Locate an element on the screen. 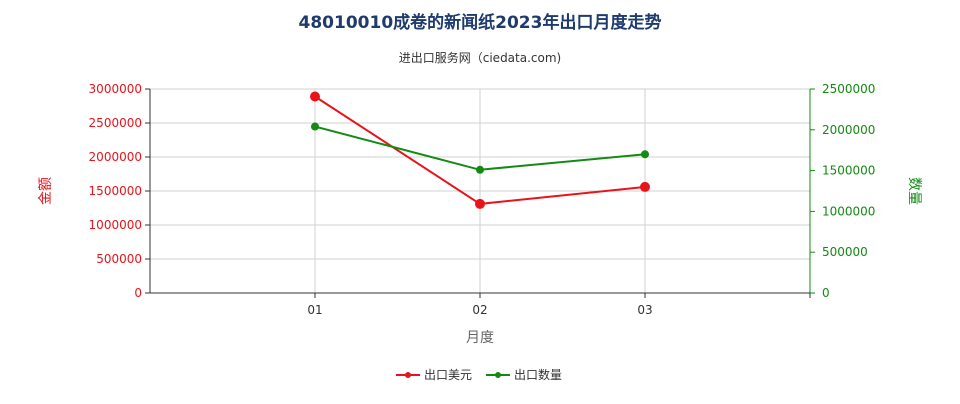 The width and height of the screenshot is (960, 404). x-tick-label: 03 is located at coordinates (644, 310).